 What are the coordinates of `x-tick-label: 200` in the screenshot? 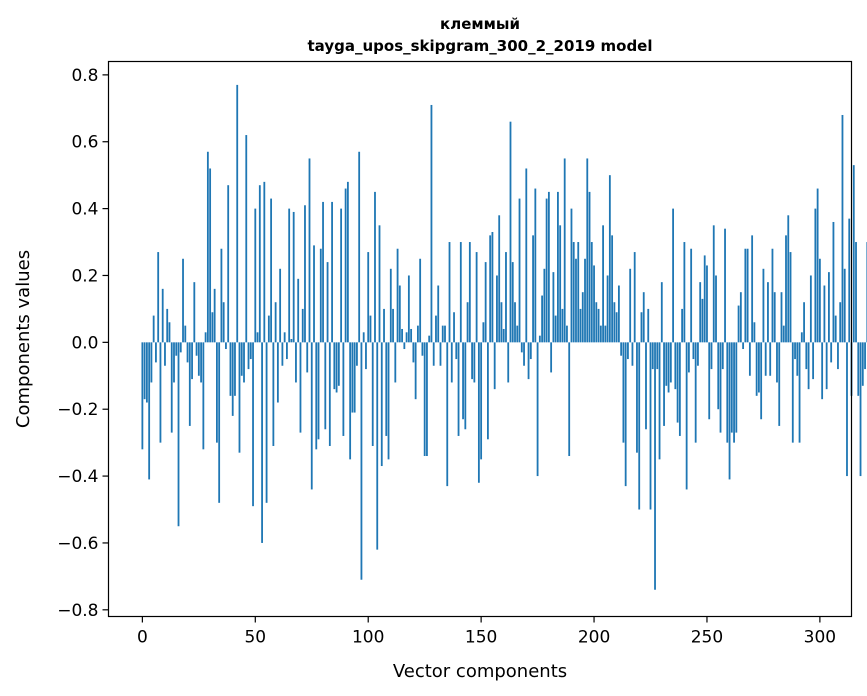 It's located at (594, 638).